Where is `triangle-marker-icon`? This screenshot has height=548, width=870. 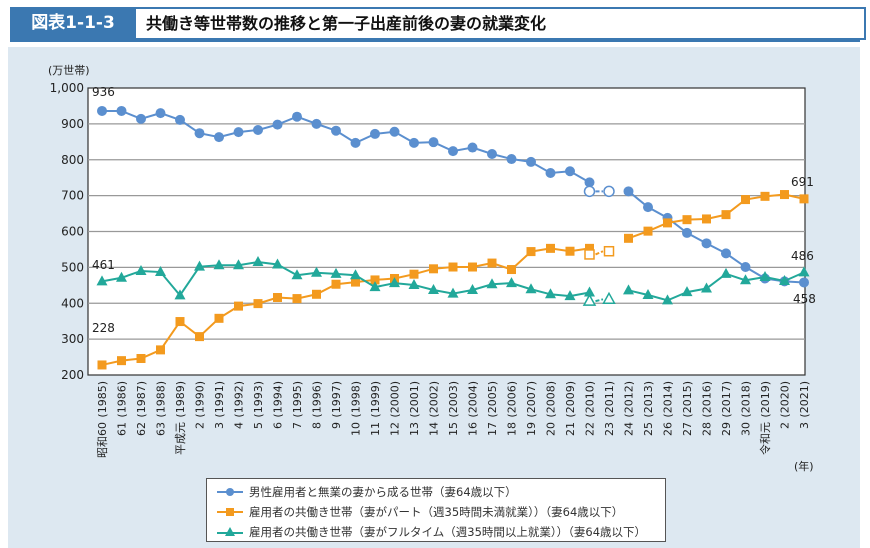
triangle-marker-icon is located at coordinates (230, 531).